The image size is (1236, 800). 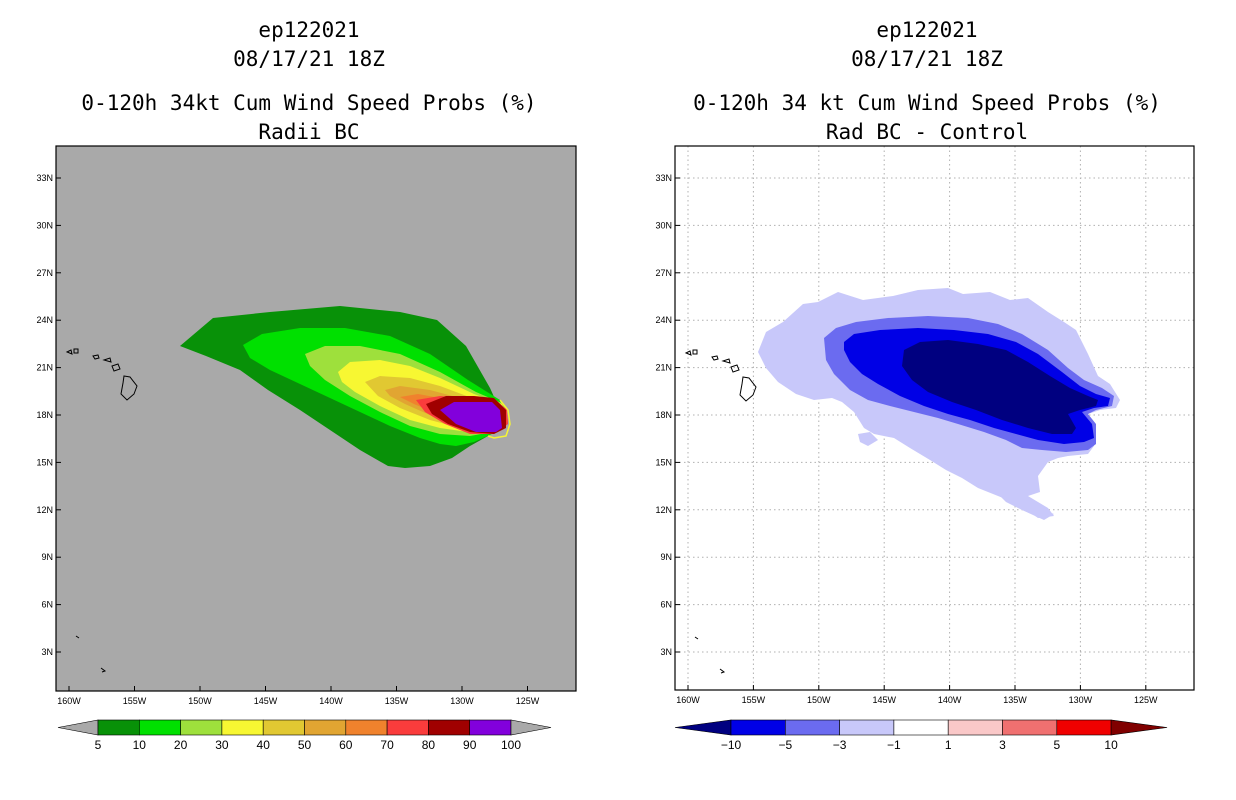 What do you see at coordinates (264, 745) in the screenshot?
I see `colorbar-label: 40` at bounding box center [264, 745].